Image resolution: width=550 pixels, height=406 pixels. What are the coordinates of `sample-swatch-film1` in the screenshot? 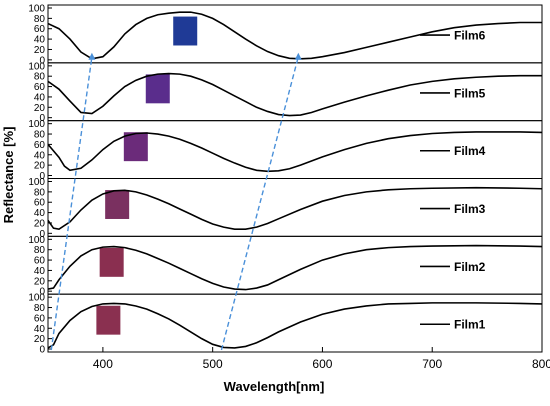 It's located at (108, 320).